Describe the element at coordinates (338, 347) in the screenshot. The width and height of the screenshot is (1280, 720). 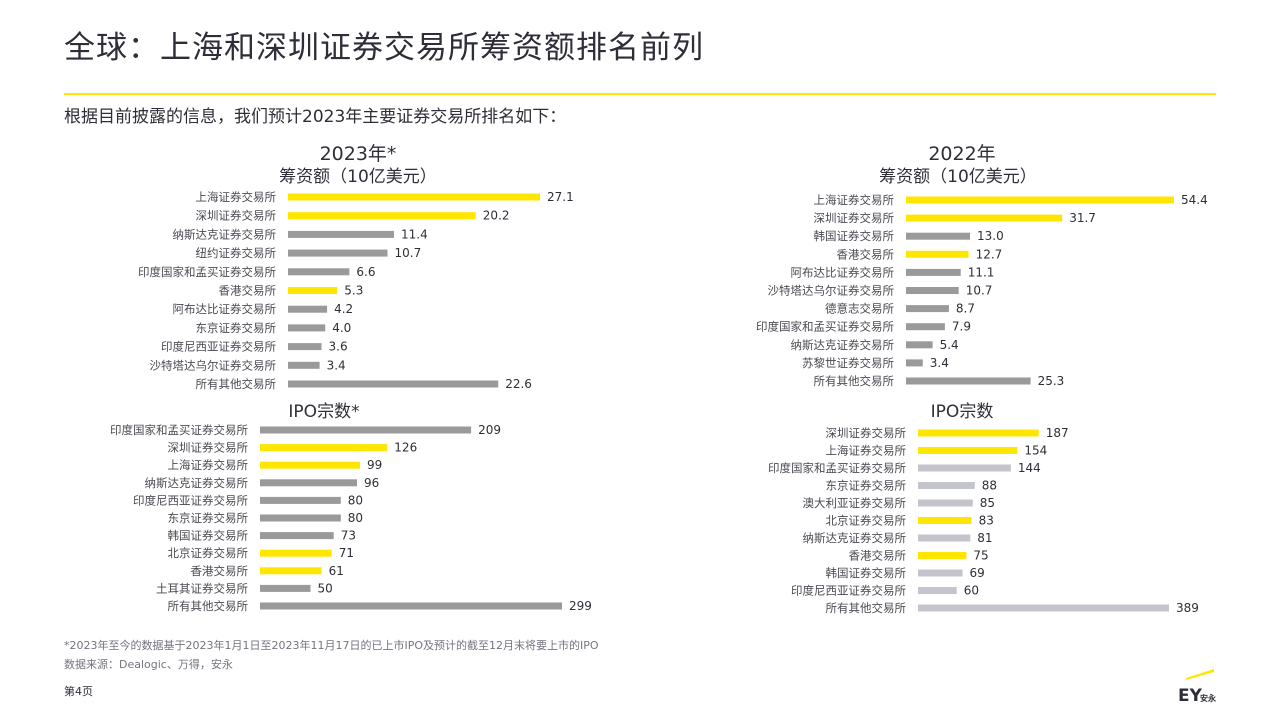
I see `data-label: 3.6` at that location.